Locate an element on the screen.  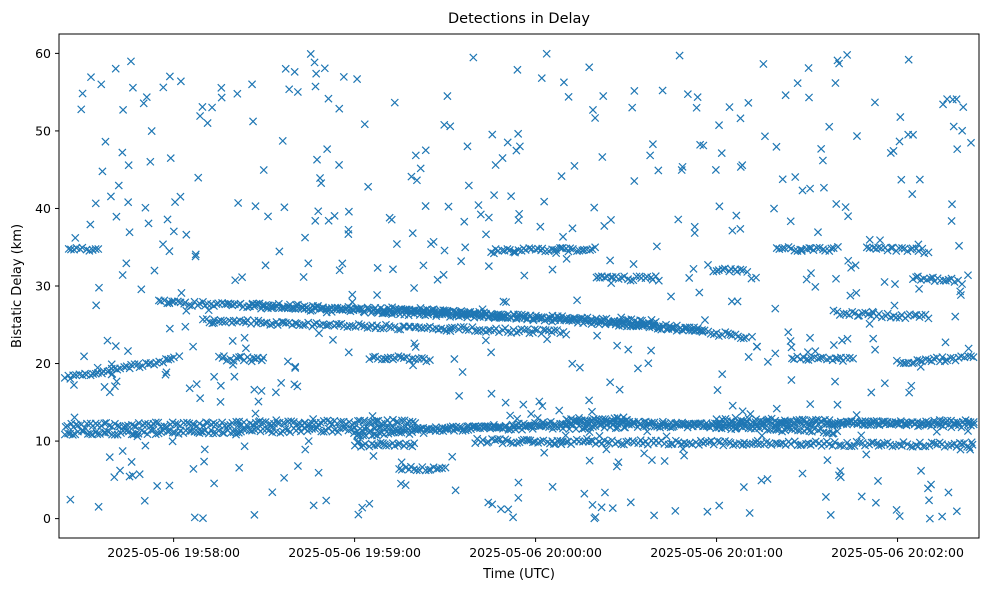
x-tick-label: 2025-05-06 20:02:00 is located at coordinates (897, 552).